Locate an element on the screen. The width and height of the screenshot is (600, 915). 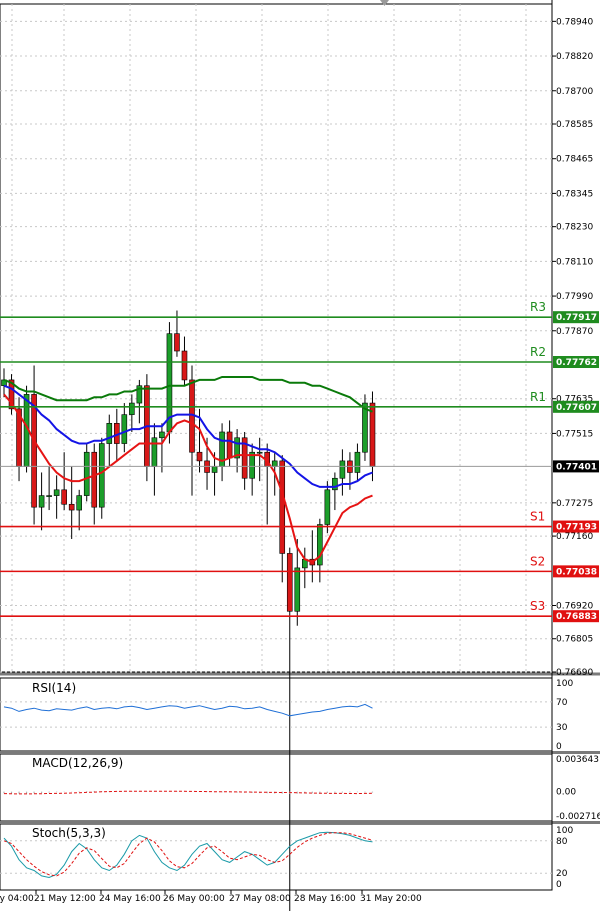
pivot-level-name: R1 is located at coordinates (538, 397).